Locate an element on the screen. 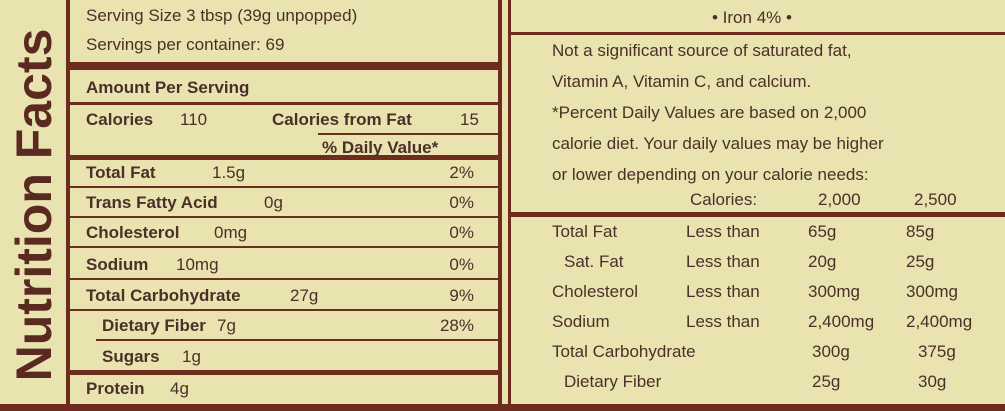  ref-2500: 2,400mg is located at coordinates (939, 321).